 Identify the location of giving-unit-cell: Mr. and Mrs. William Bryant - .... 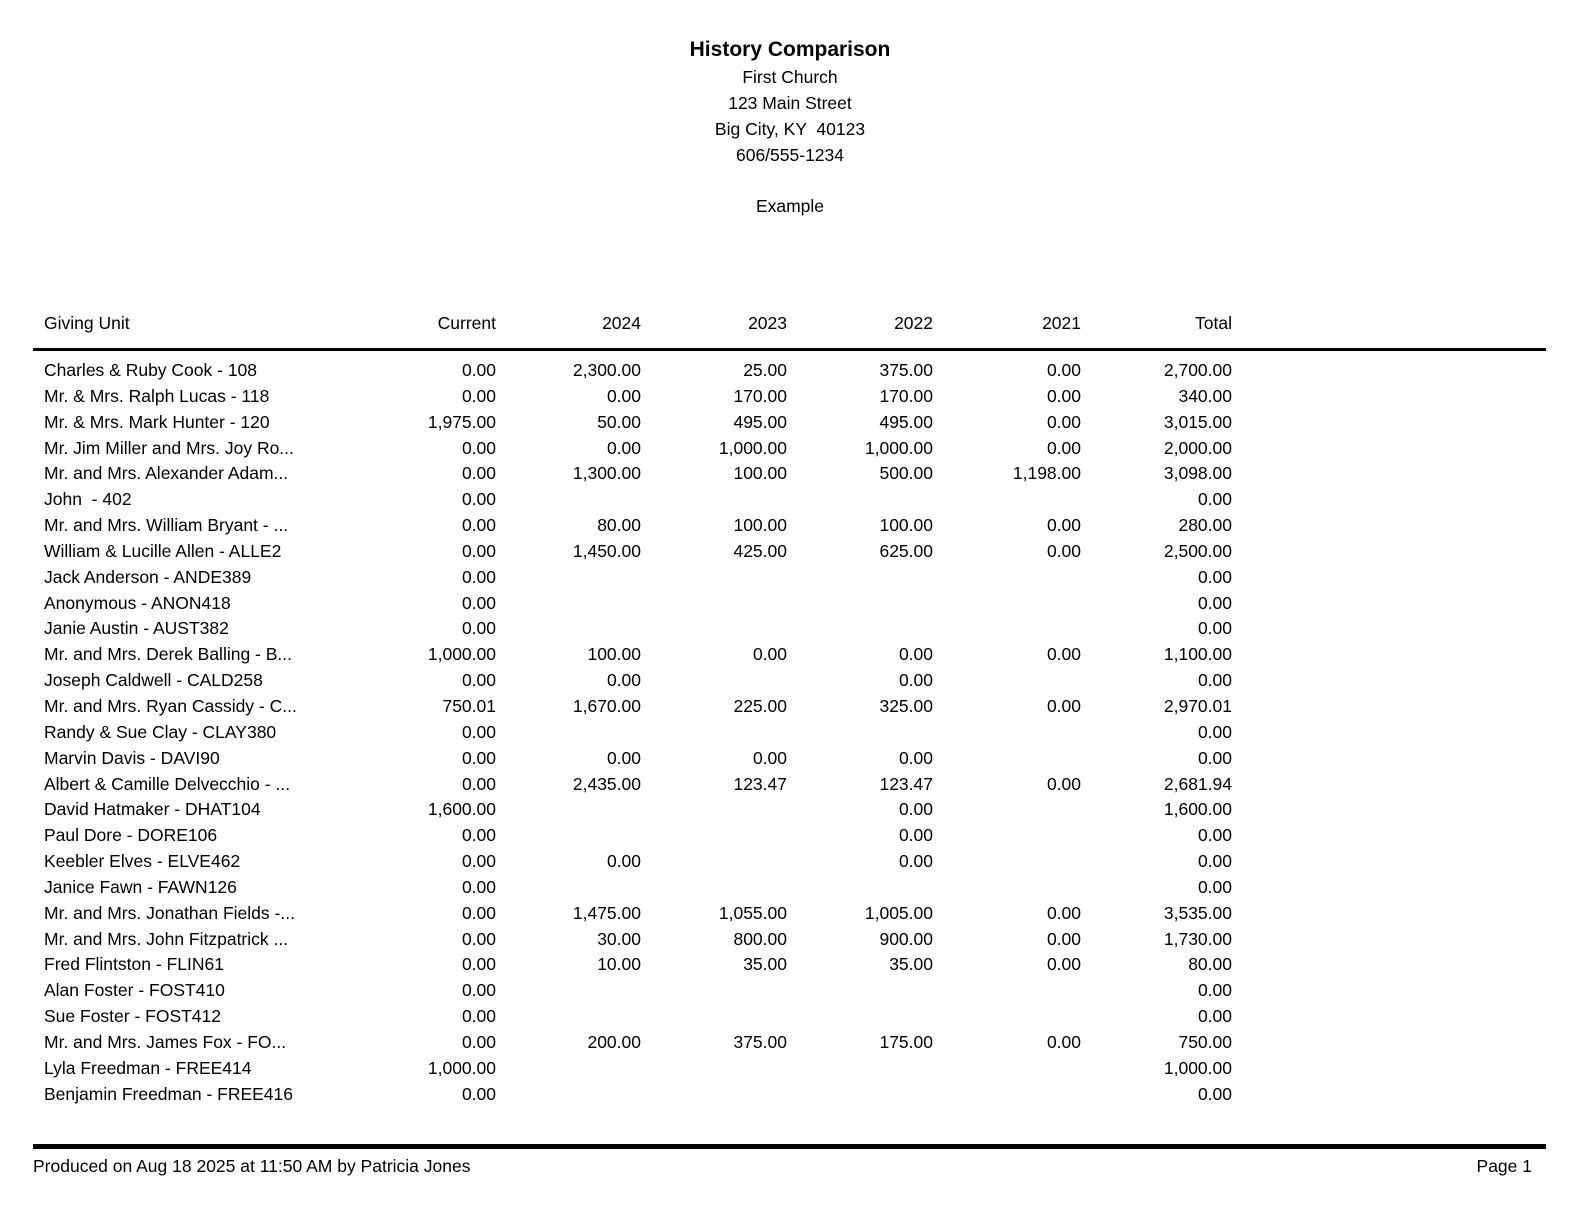
(166, 525).